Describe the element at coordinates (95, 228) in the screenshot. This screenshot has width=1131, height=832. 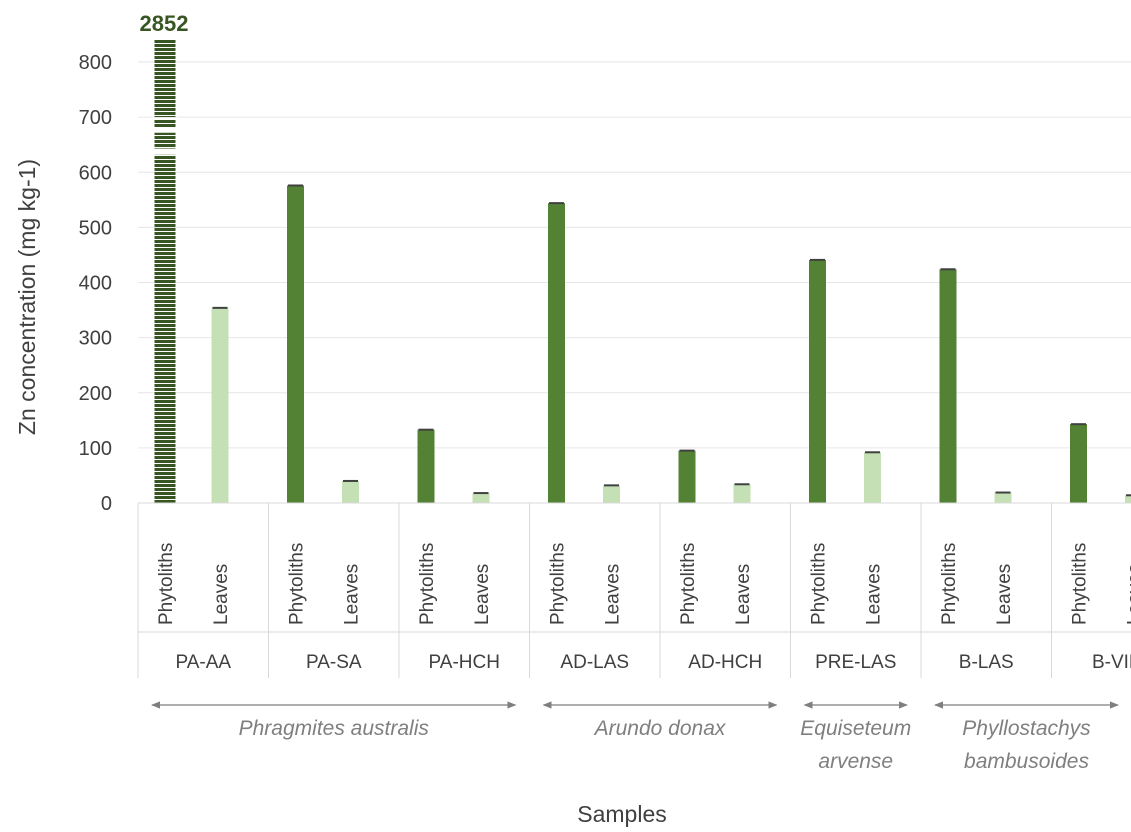
I see `y-tick-label: 500` at that location.